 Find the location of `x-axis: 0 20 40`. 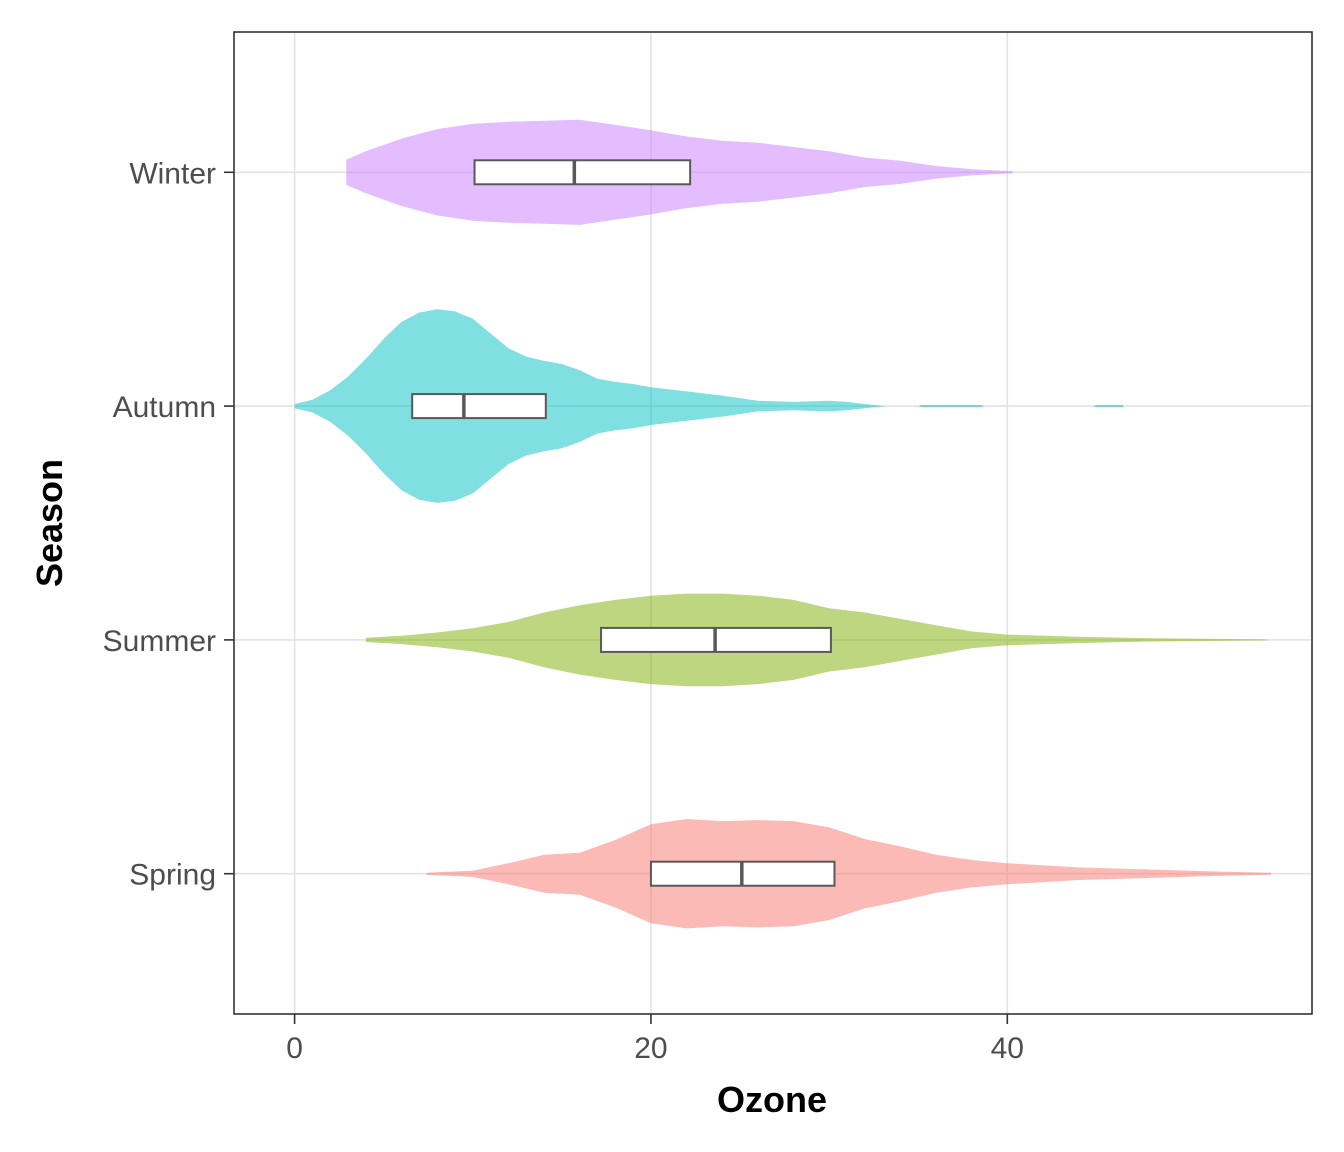

x-axis: 0 20 40 is located at coordinates (655, 1039).